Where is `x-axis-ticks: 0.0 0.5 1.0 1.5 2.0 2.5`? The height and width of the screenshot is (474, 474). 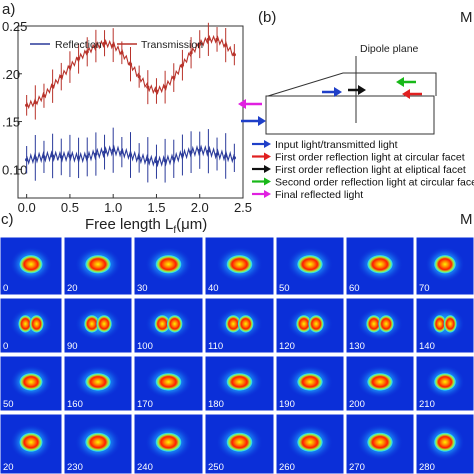
x-axis-ticks: 0.0 0.5 1.0 1.5 2.0 2.5 is located at coordinates (135, 204).